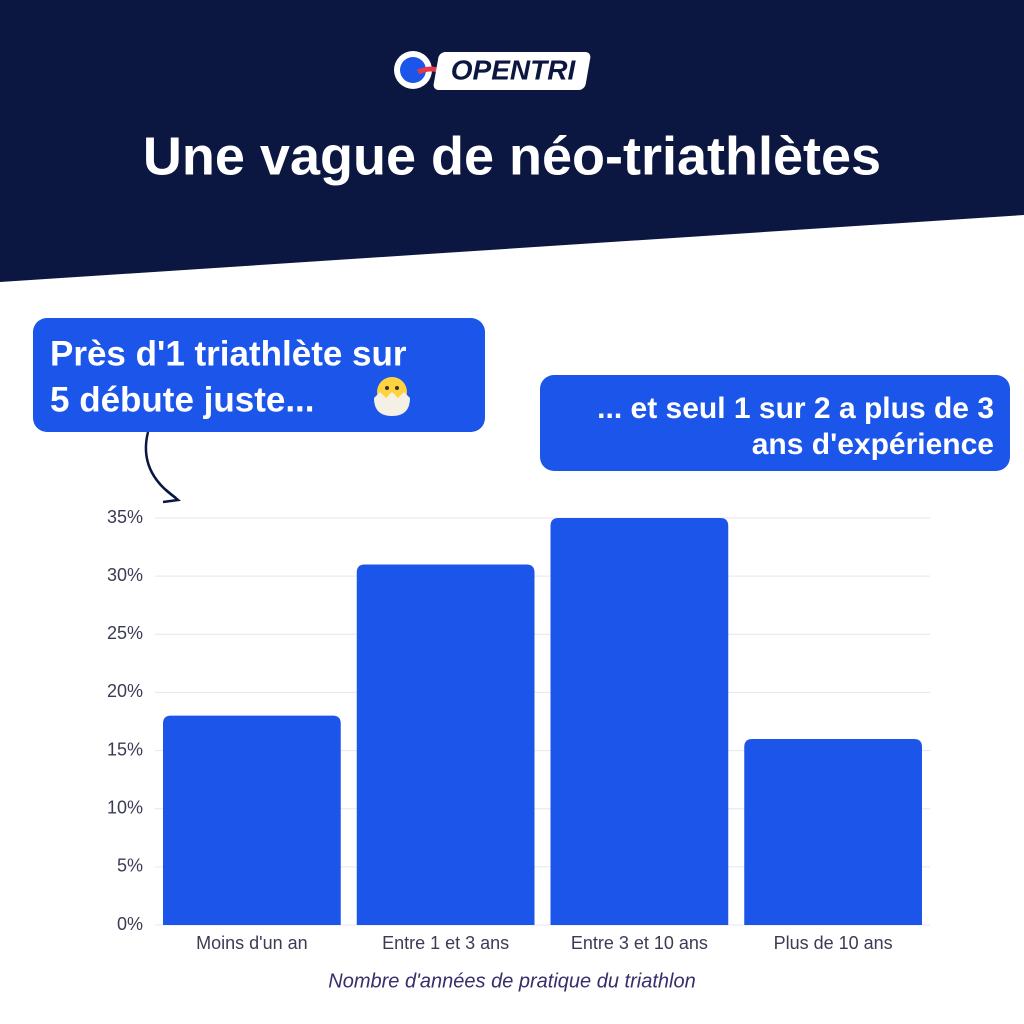 This screenshot has height=1024, width=1024. Describe the element at coordinates (228, 353) in the screenshot. I see `annotation: Près d'1 triathlète sur` at that location.